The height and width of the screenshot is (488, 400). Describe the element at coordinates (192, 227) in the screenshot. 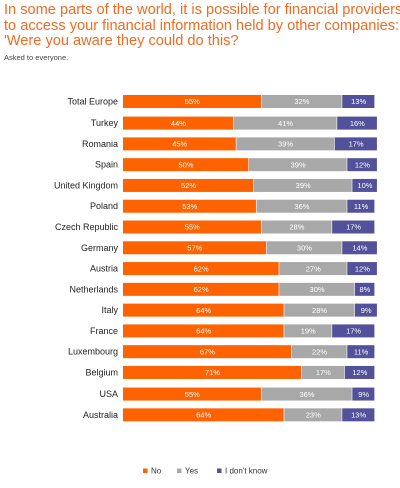

I see `bar-no-czech-republic` at that location.